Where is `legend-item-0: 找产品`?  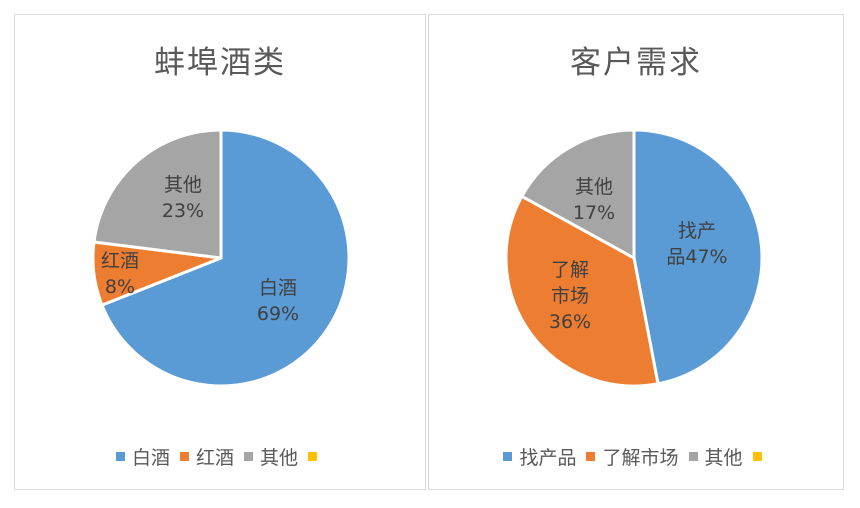 legend-item-0: 找产品 is located at coordinates (539, 456).